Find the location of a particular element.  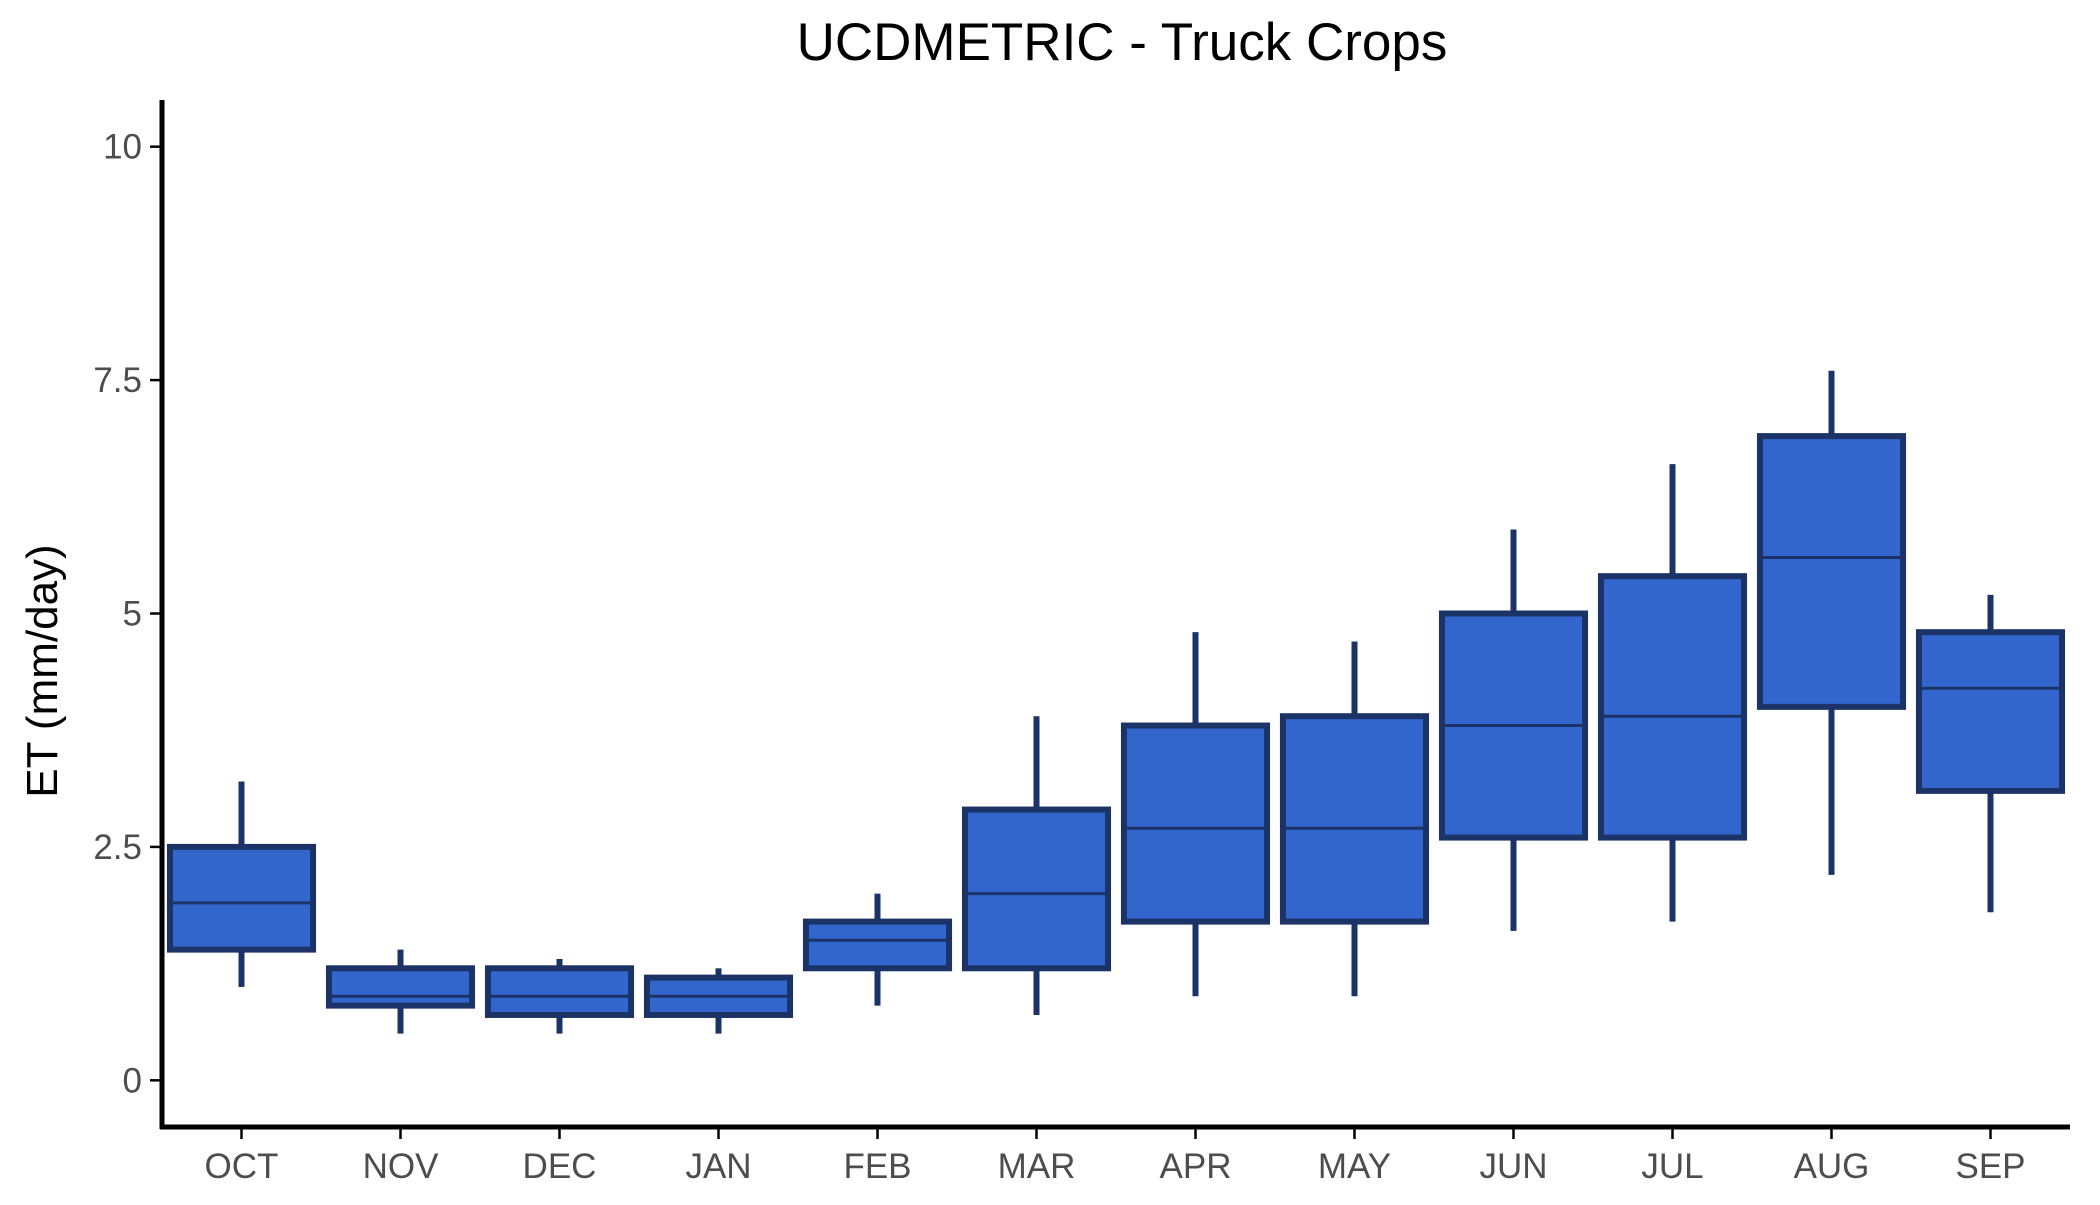

x-tick-label: JUN is located at coordinates (1513, 1166).